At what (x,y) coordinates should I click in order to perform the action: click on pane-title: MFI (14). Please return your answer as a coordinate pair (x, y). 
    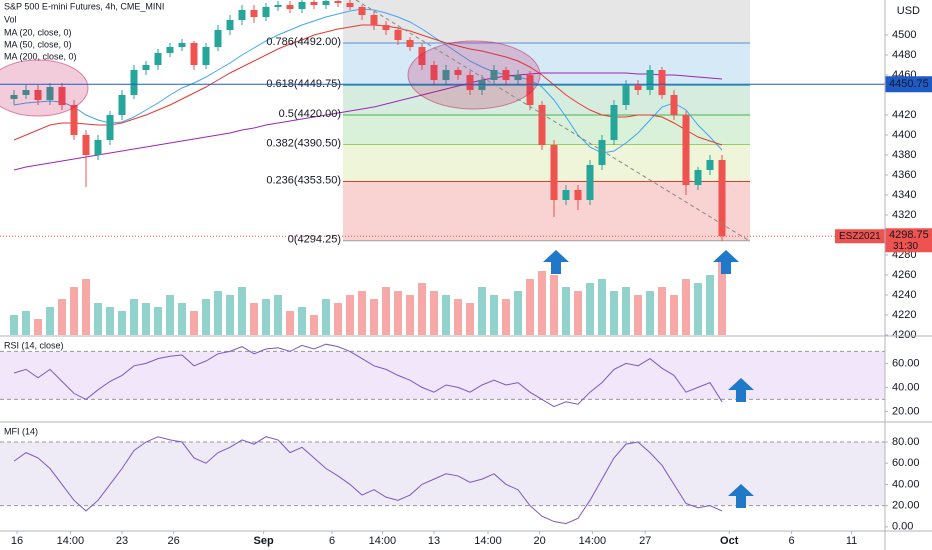
    Looking at the image, I should click on (21, 431).